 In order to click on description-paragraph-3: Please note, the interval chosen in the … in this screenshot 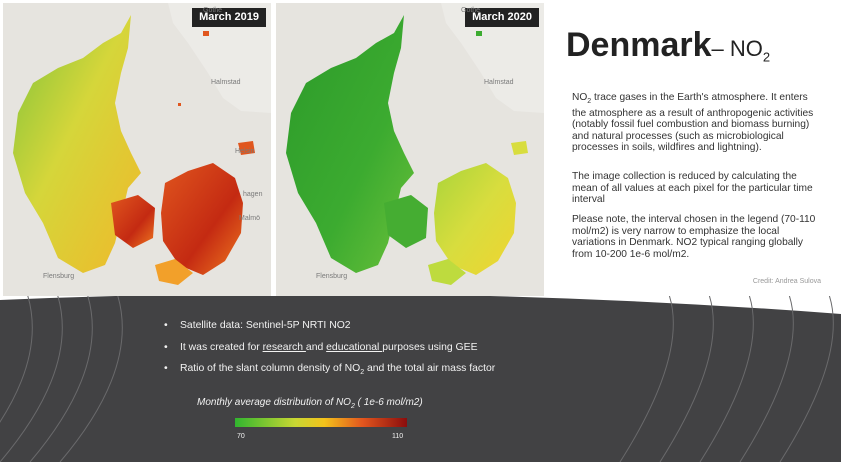, I will do `click(694, 237)`.